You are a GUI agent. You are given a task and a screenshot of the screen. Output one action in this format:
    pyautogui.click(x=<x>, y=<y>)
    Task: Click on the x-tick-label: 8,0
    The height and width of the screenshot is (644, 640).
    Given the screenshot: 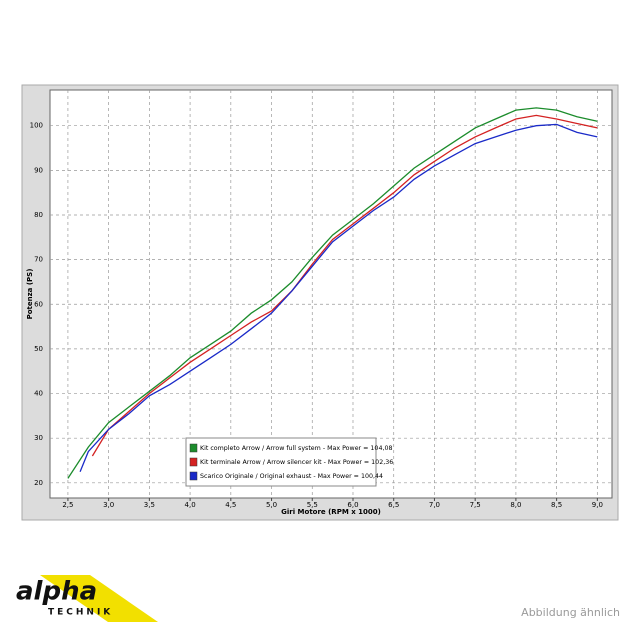 What is the action you would take?
    pyautogui.click(x=515, y=505)
    